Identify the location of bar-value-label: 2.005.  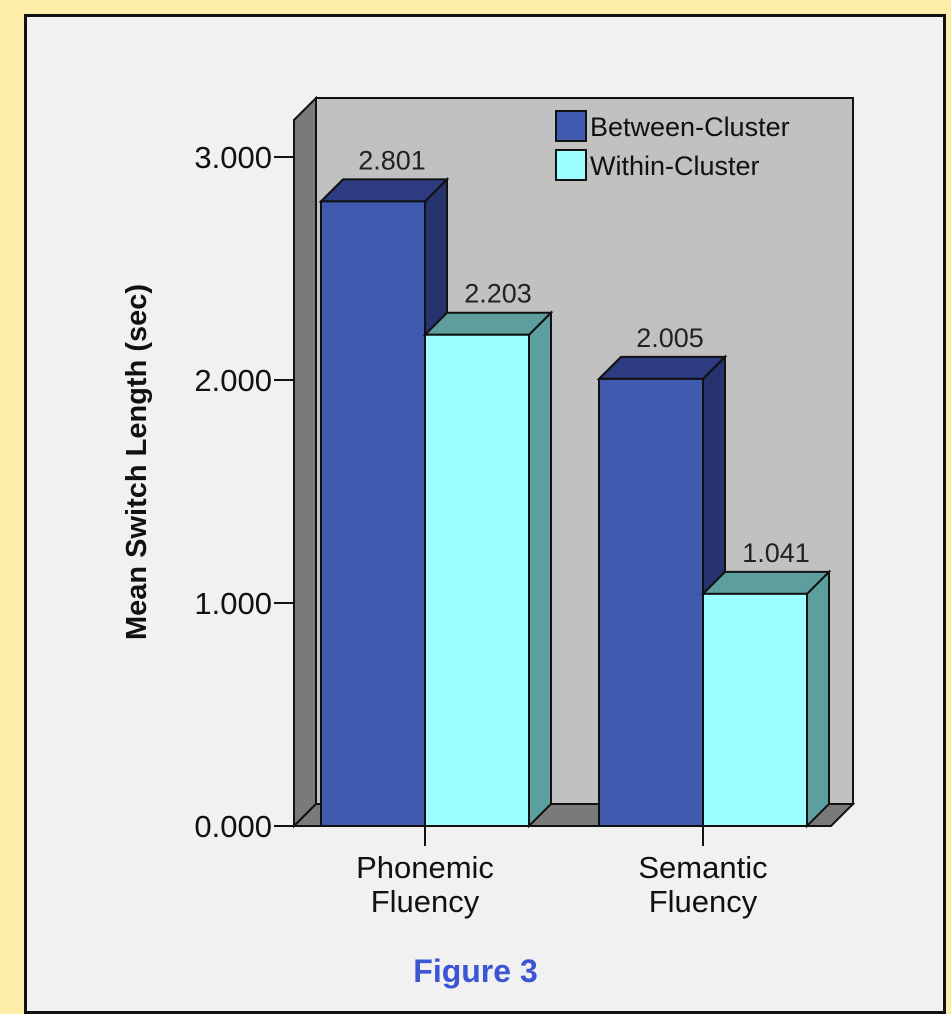
(670, 338).